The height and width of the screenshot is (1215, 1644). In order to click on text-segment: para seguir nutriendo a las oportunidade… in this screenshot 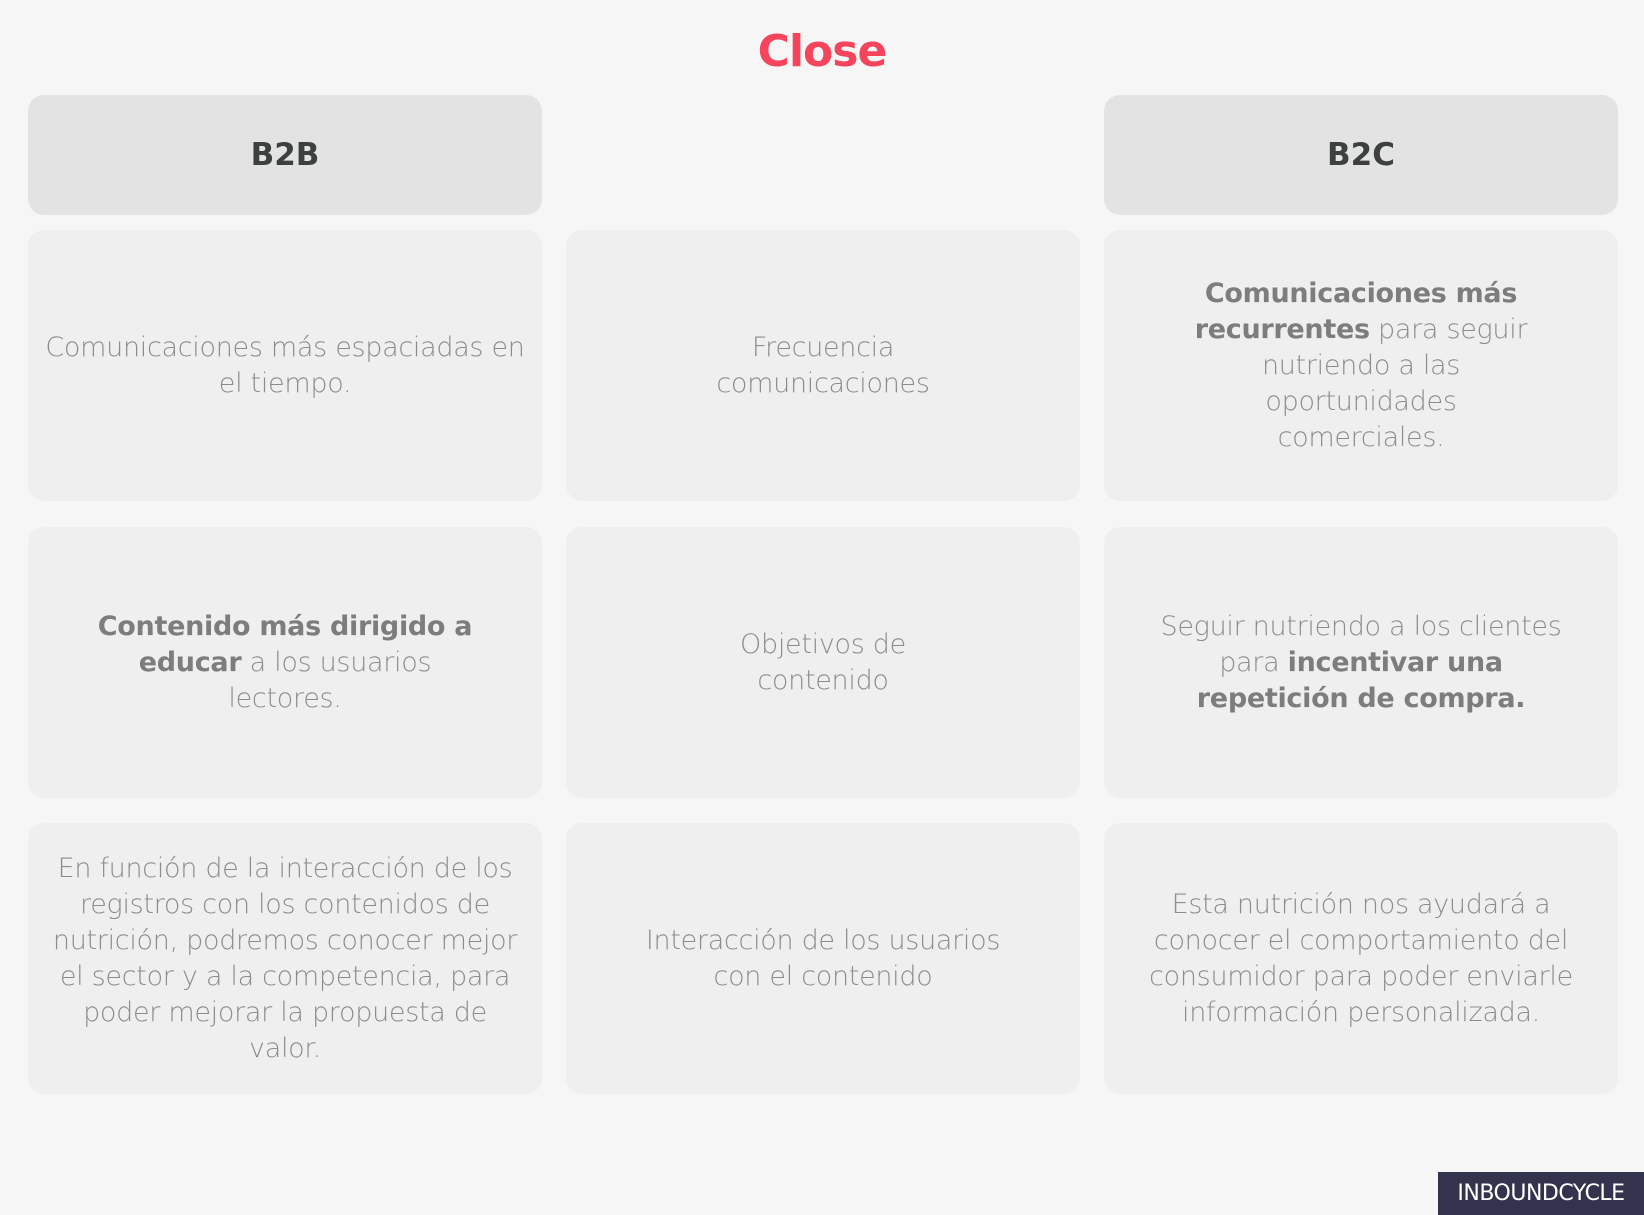, I will do `click(1394, 383)`.